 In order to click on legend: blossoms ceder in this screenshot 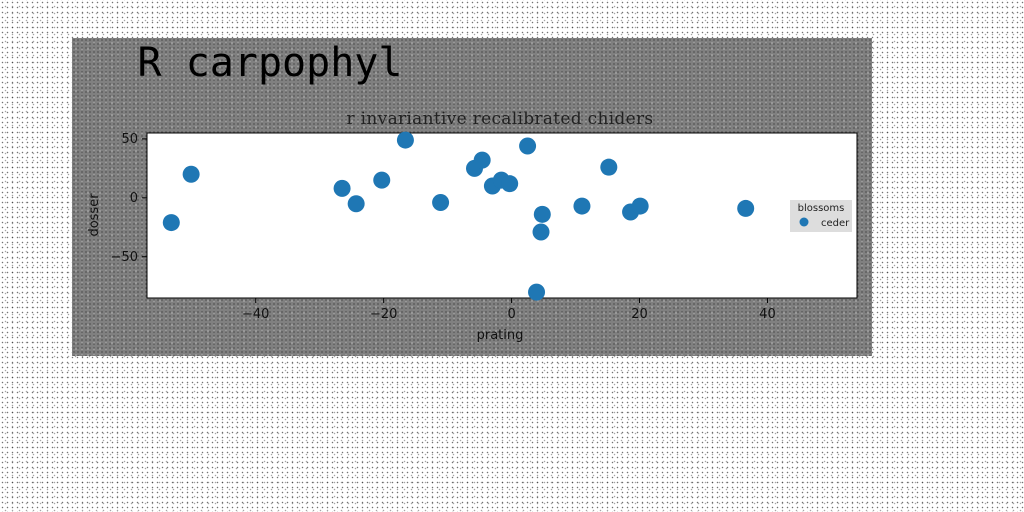, I will do `click(821, 216)`.